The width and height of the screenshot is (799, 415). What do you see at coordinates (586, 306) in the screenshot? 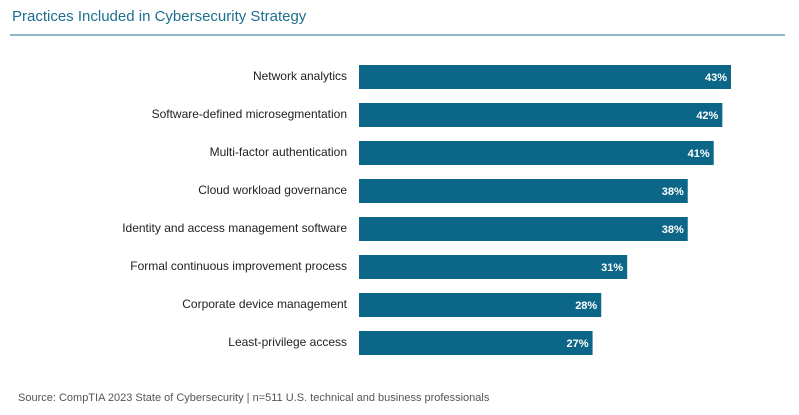
I see `value-label: 28%` at bounding box center [586, 306].